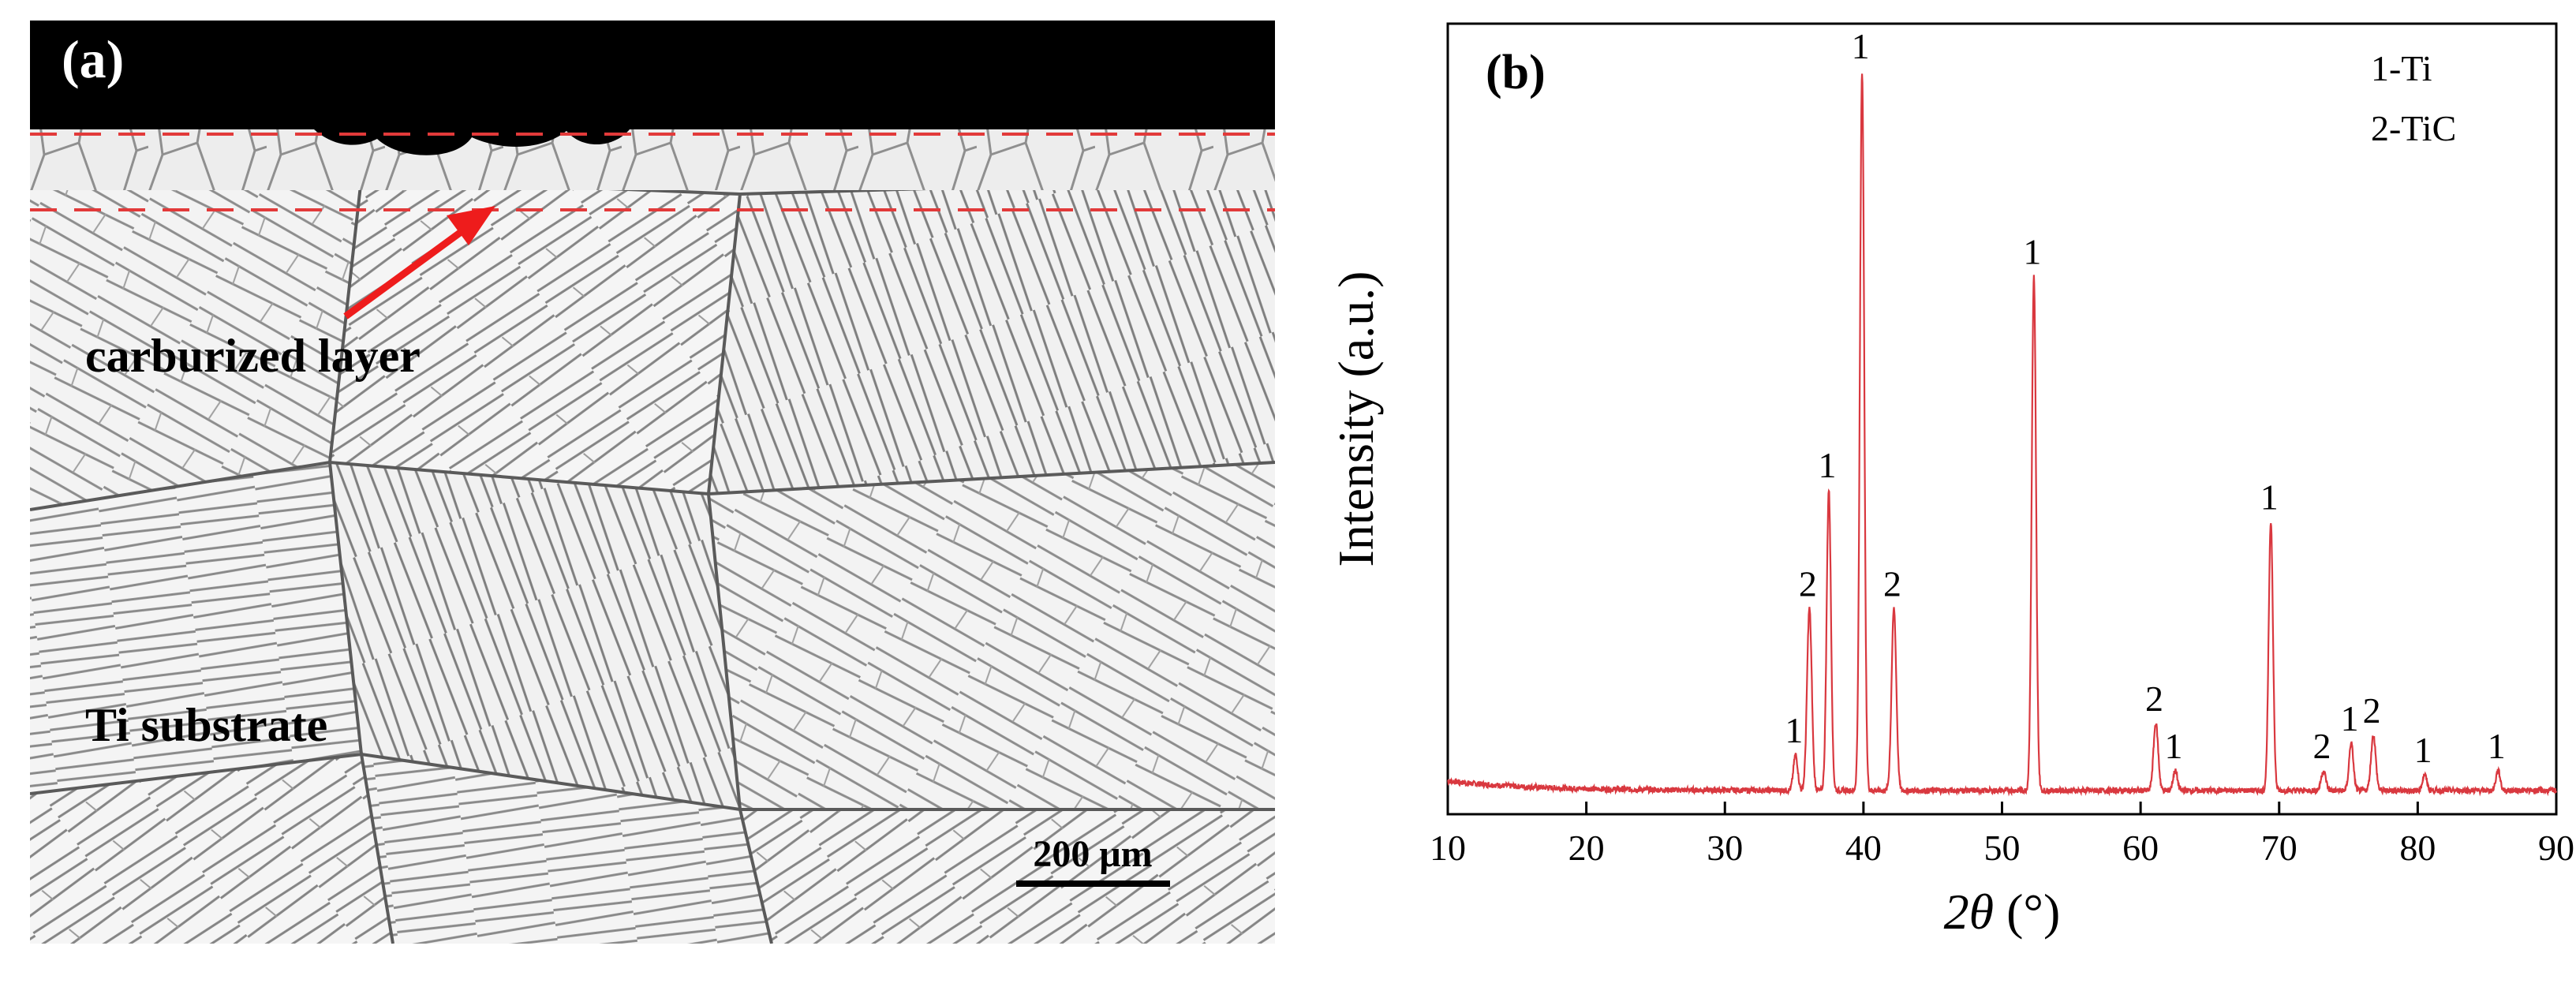 The height and width of the screenshot is (987, 2576). Describe the element at coordinates (2140, 848) in the screenshot. I see `x-tick-label-60: 60` at that location.